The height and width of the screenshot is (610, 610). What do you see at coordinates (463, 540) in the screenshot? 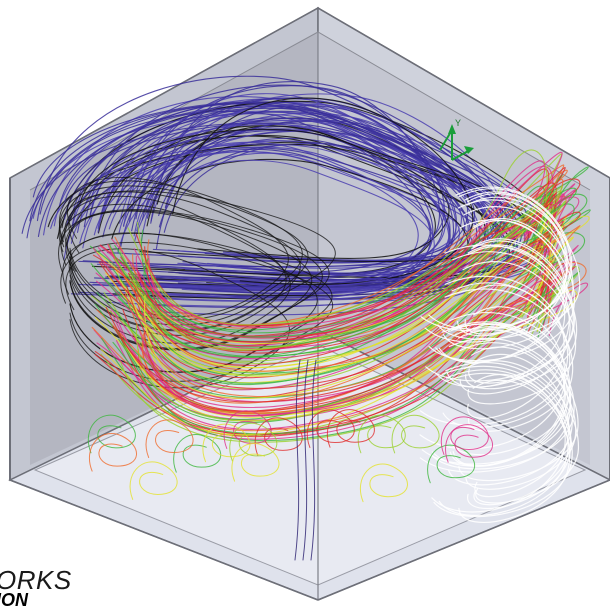
I see `bottom-right-edge` at bounding box center [463, 540].